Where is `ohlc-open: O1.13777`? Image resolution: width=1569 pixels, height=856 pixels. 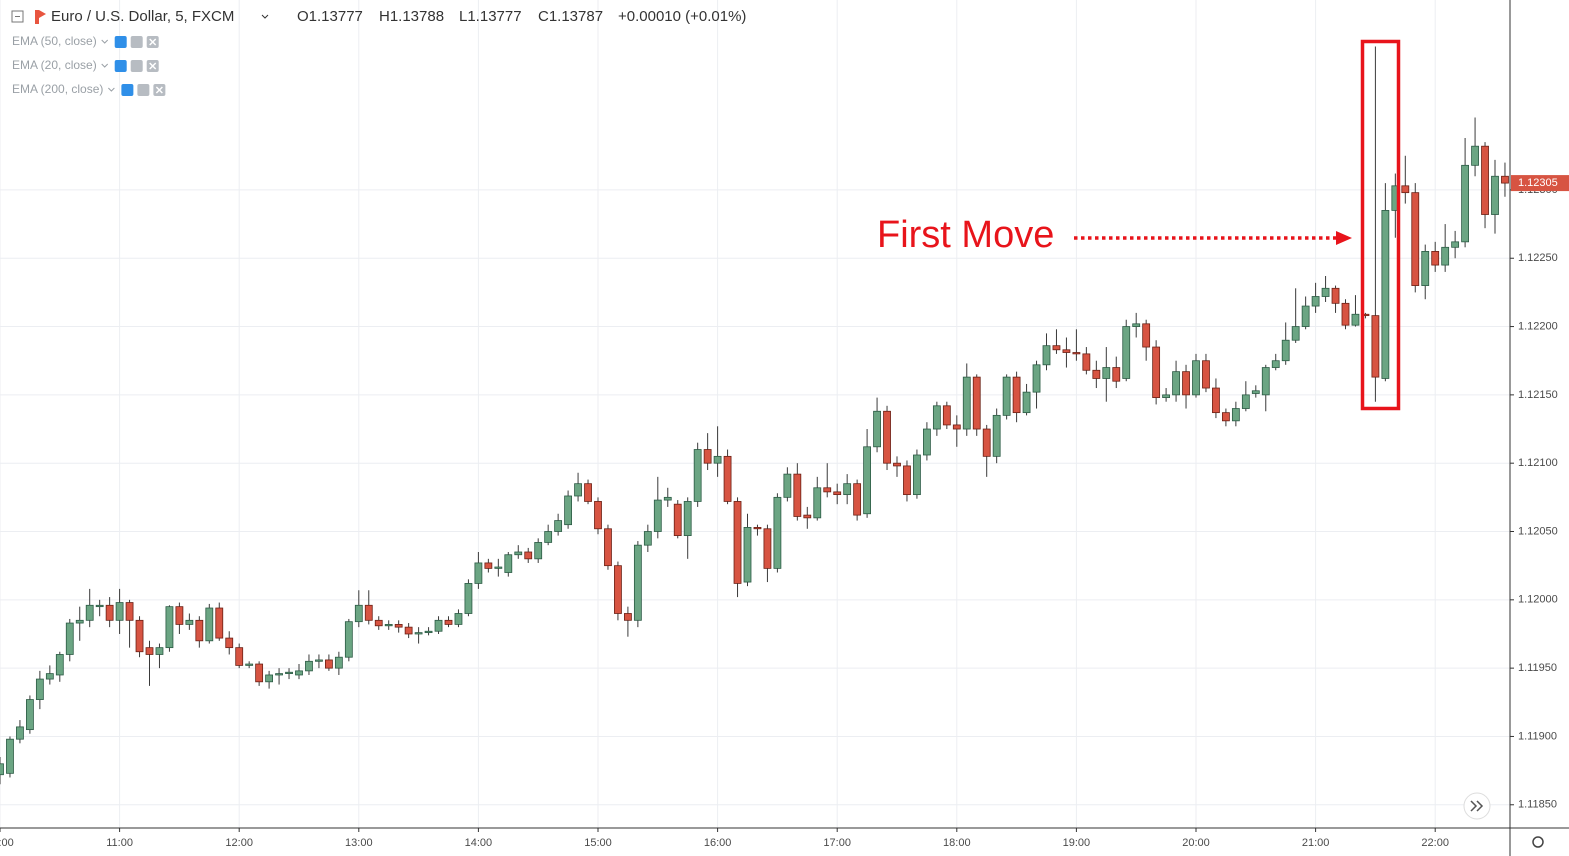
ohlc-open: O1.13777 is located at coordinates (330, 16).